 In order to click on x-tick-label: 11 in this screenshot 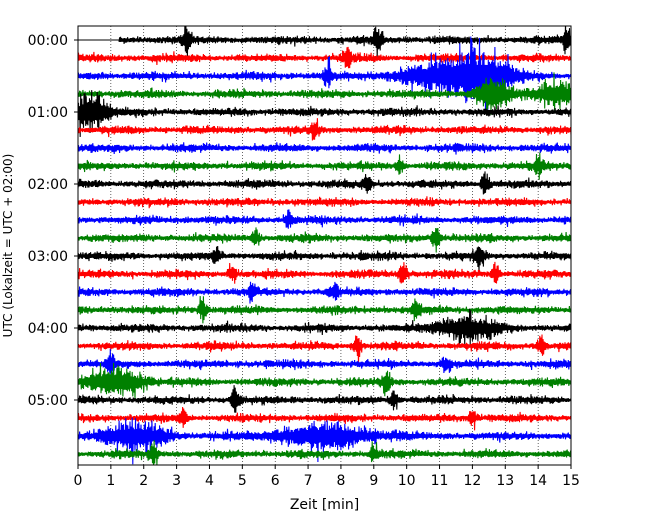, I will do `click(440, 481)`.